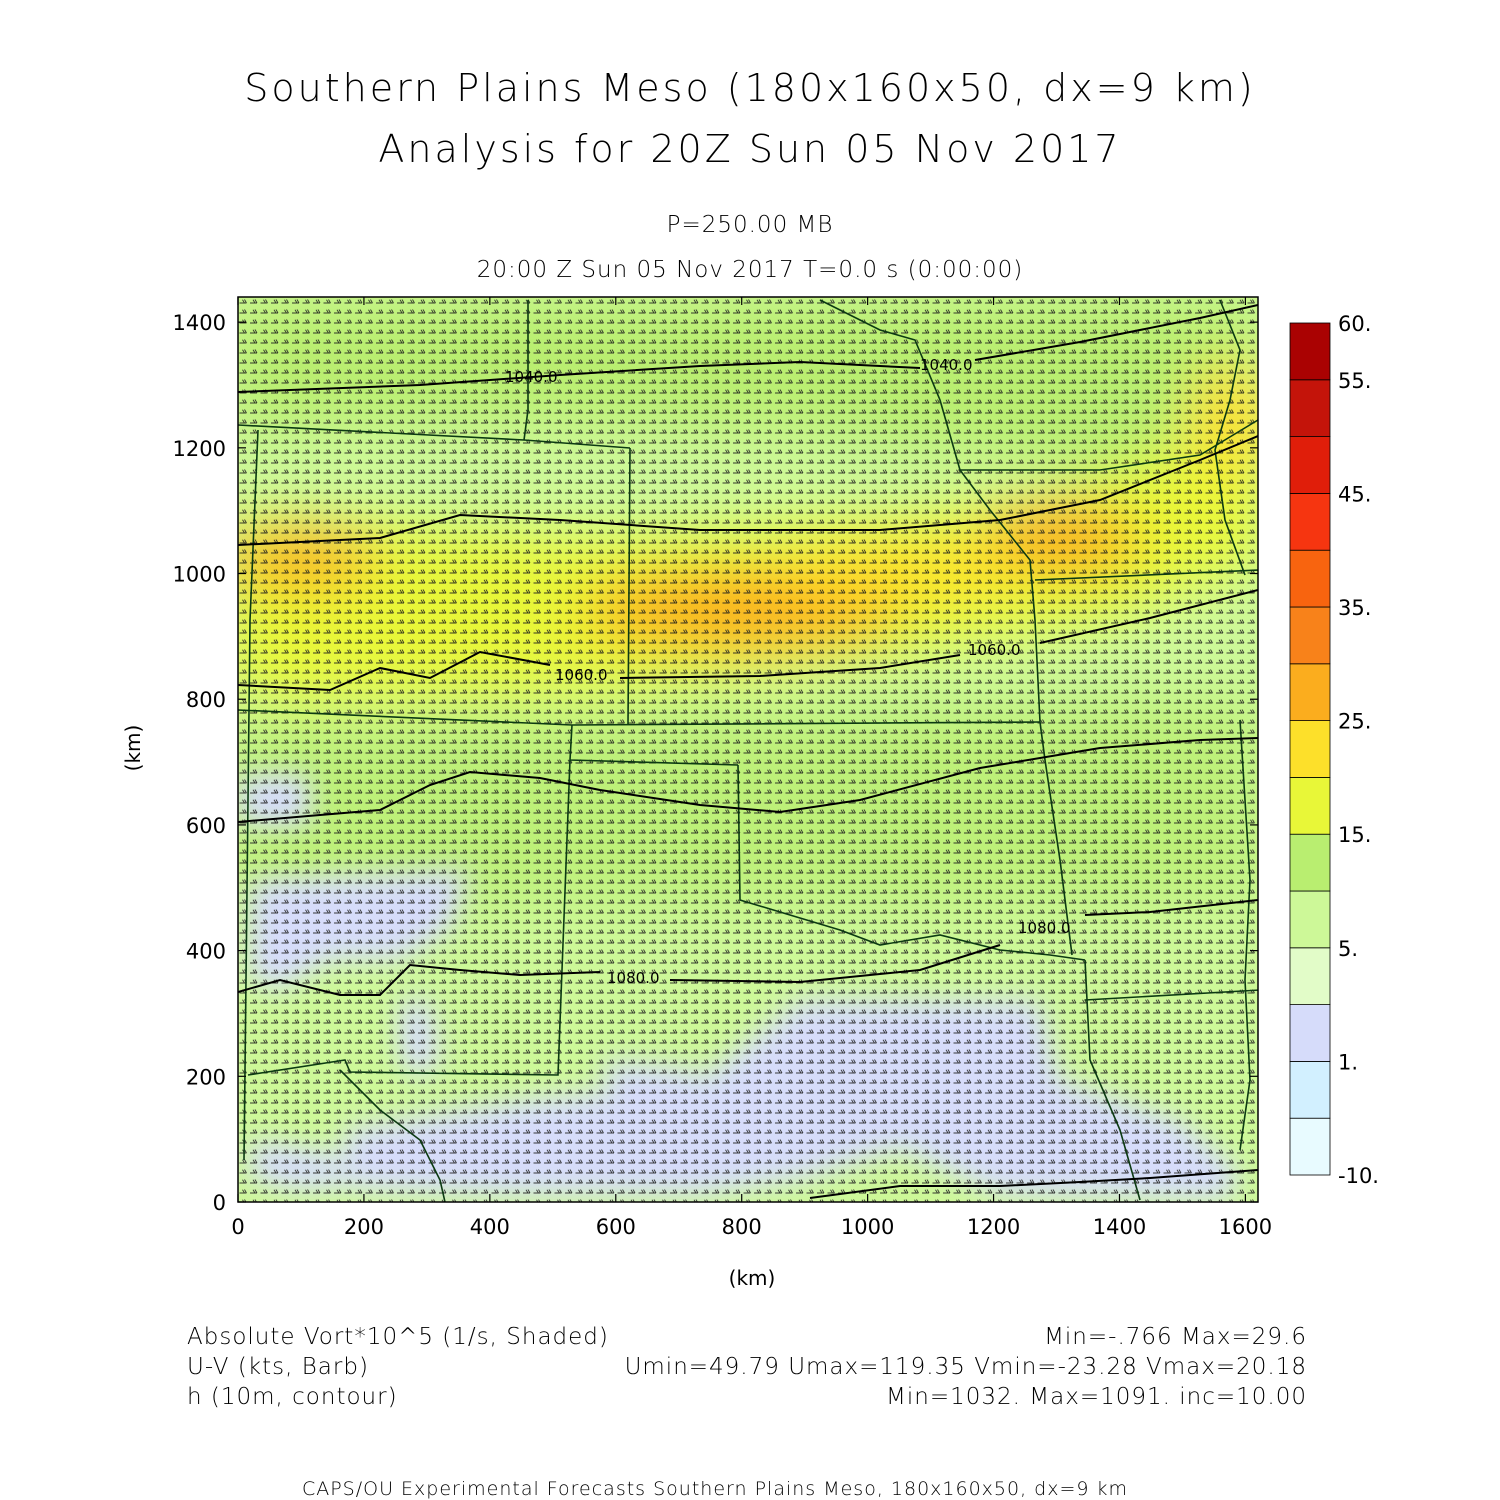 This screenshot has width=1500, height=1500. I want to click on y-tick-label: 1000, so click(199, 575).